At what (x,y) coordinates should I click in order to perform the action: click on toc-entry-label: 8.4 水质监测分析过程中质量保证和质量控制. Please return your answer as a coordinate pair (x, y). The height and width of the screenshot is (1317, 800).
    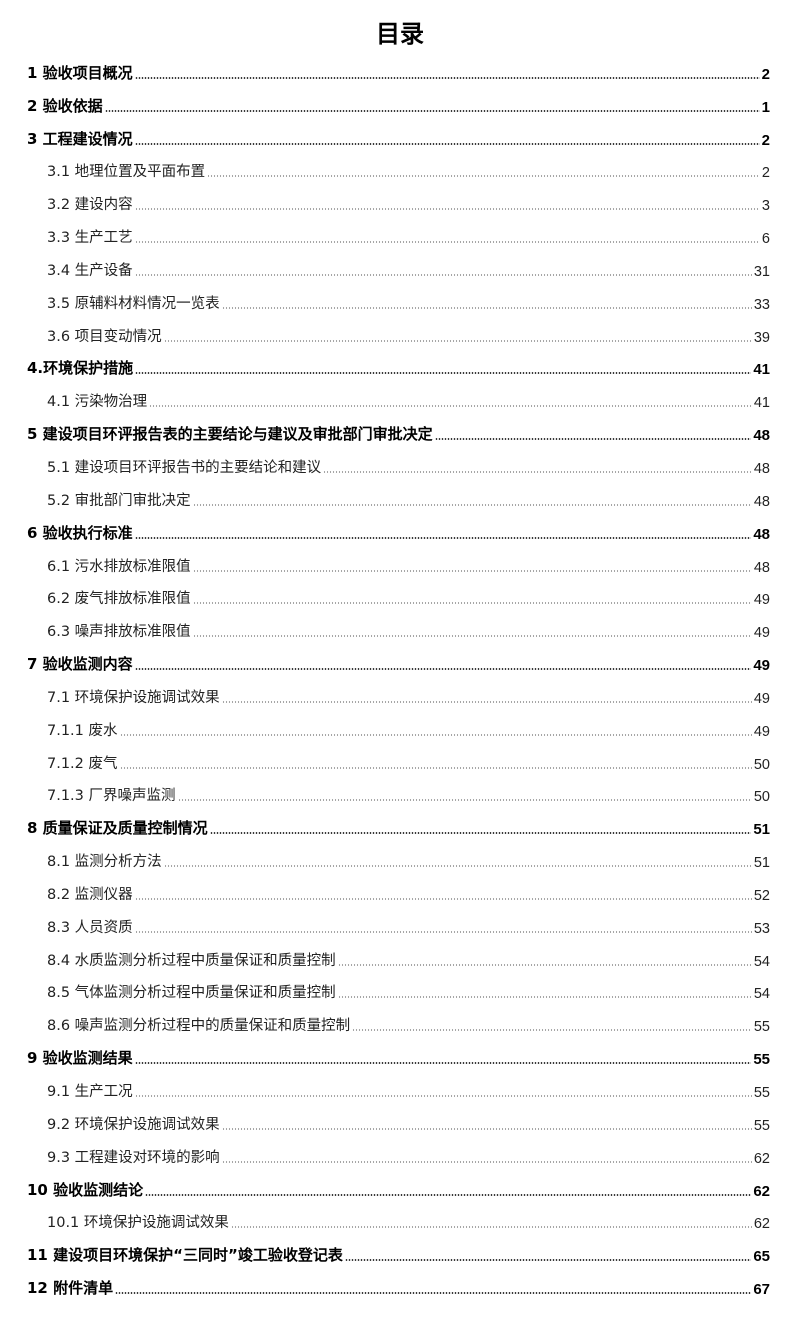
    Looking at the image, I should click on (191, 960).